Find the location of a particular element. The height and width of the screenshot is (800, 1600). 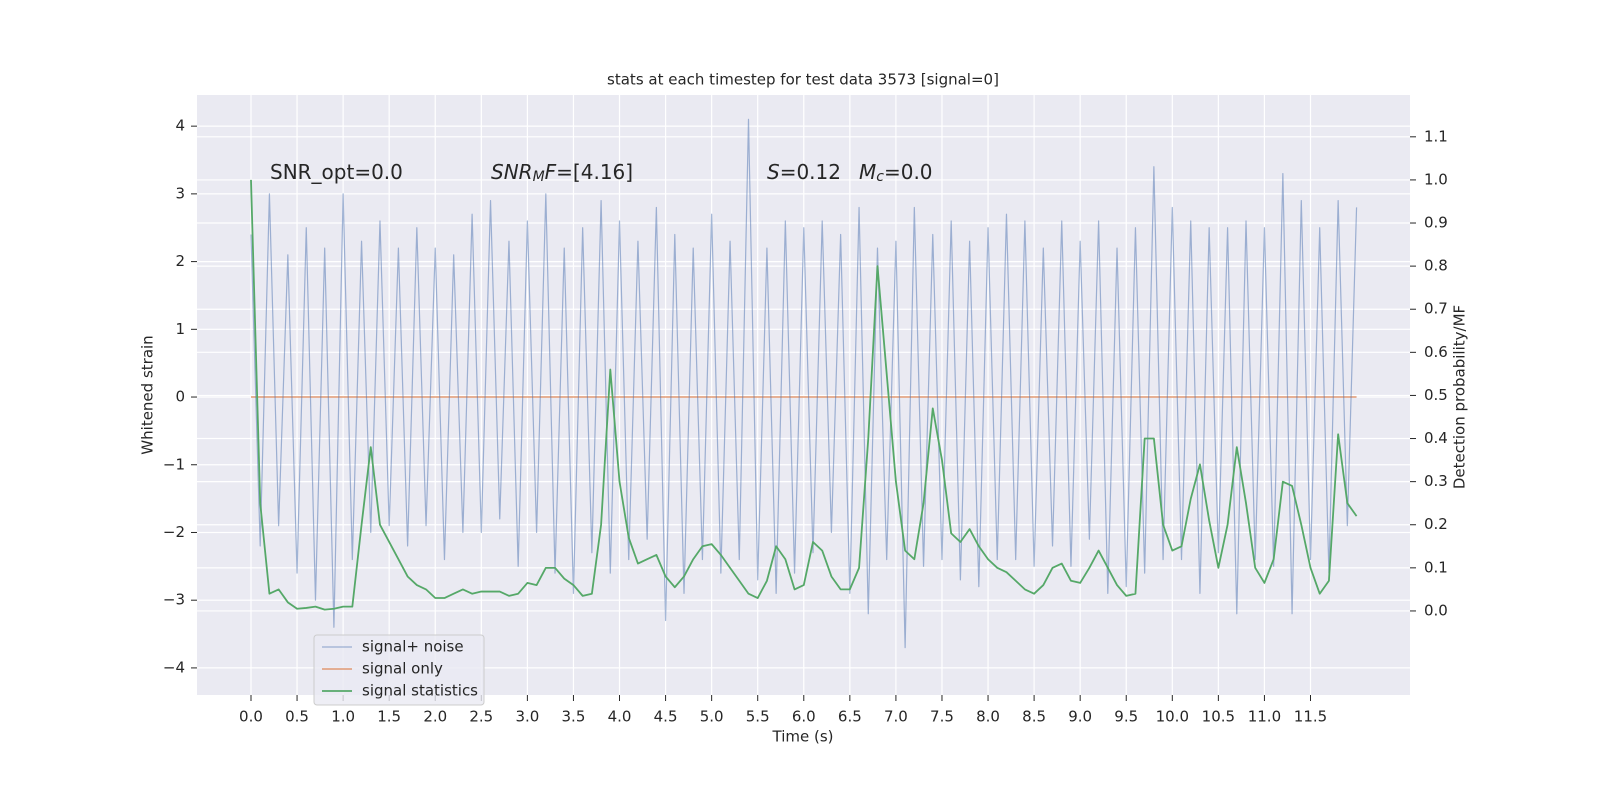

annotation: Mc=0.0 is located at coordinates (896, 173).